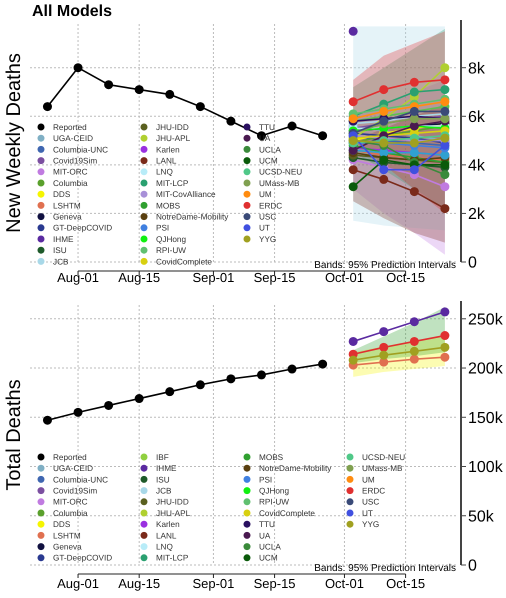  Describe the element at coordinates (477, 117) in the screenshot. I see `y-tick-label: 6k` at that location.